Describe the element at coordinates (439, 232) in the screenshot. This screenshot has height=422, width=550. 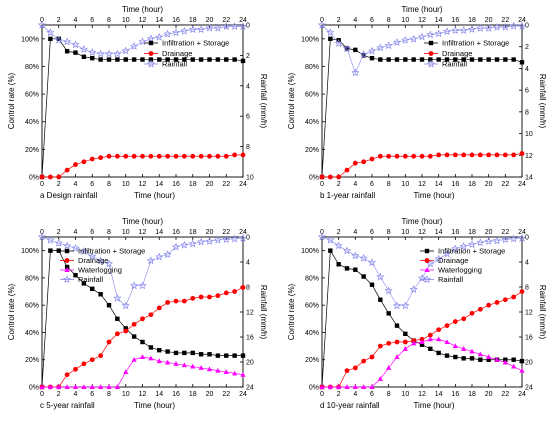
I see `x-top-tick-label: 14` at that location.